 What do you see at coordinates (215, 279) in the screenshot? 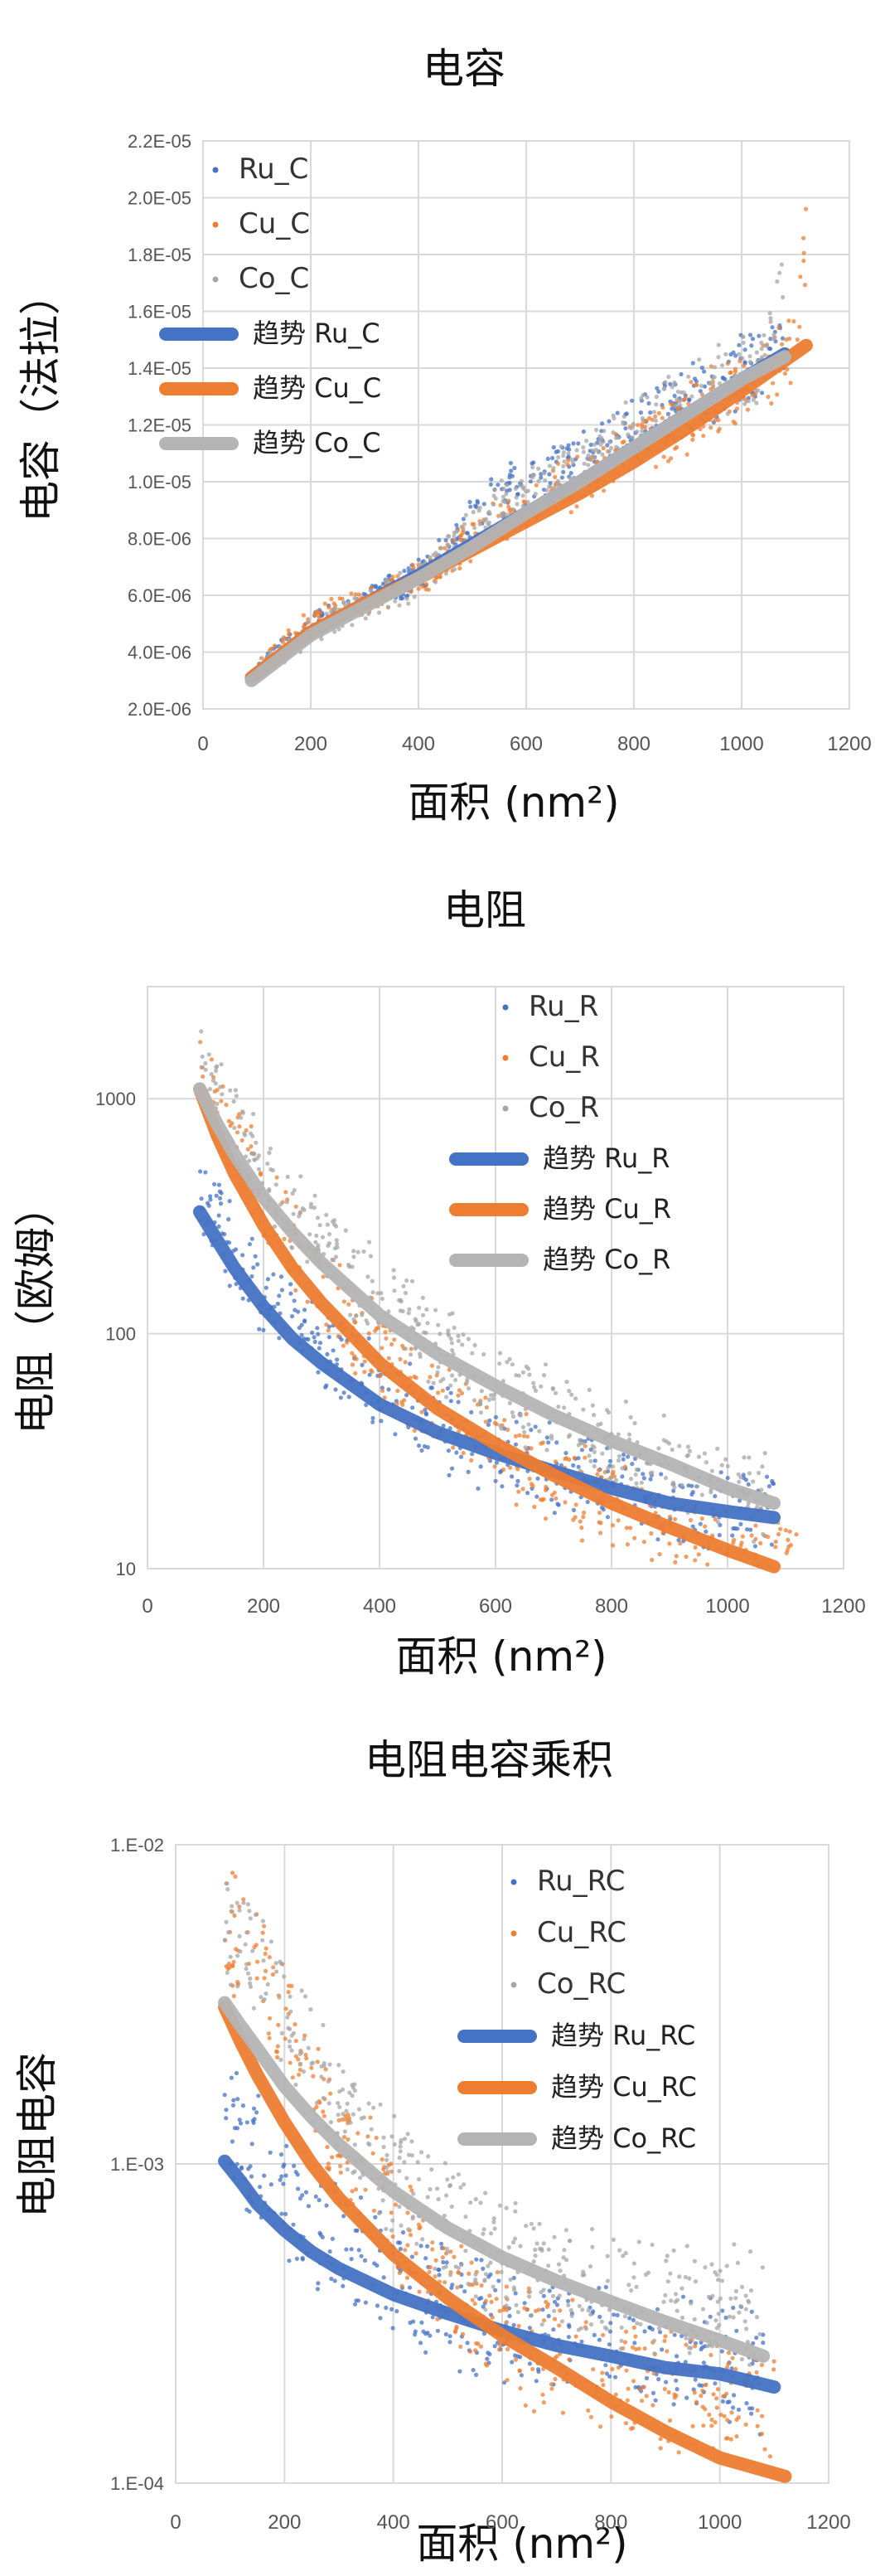
I see `legend-swatch-dot` at bounding box center [215, 279].